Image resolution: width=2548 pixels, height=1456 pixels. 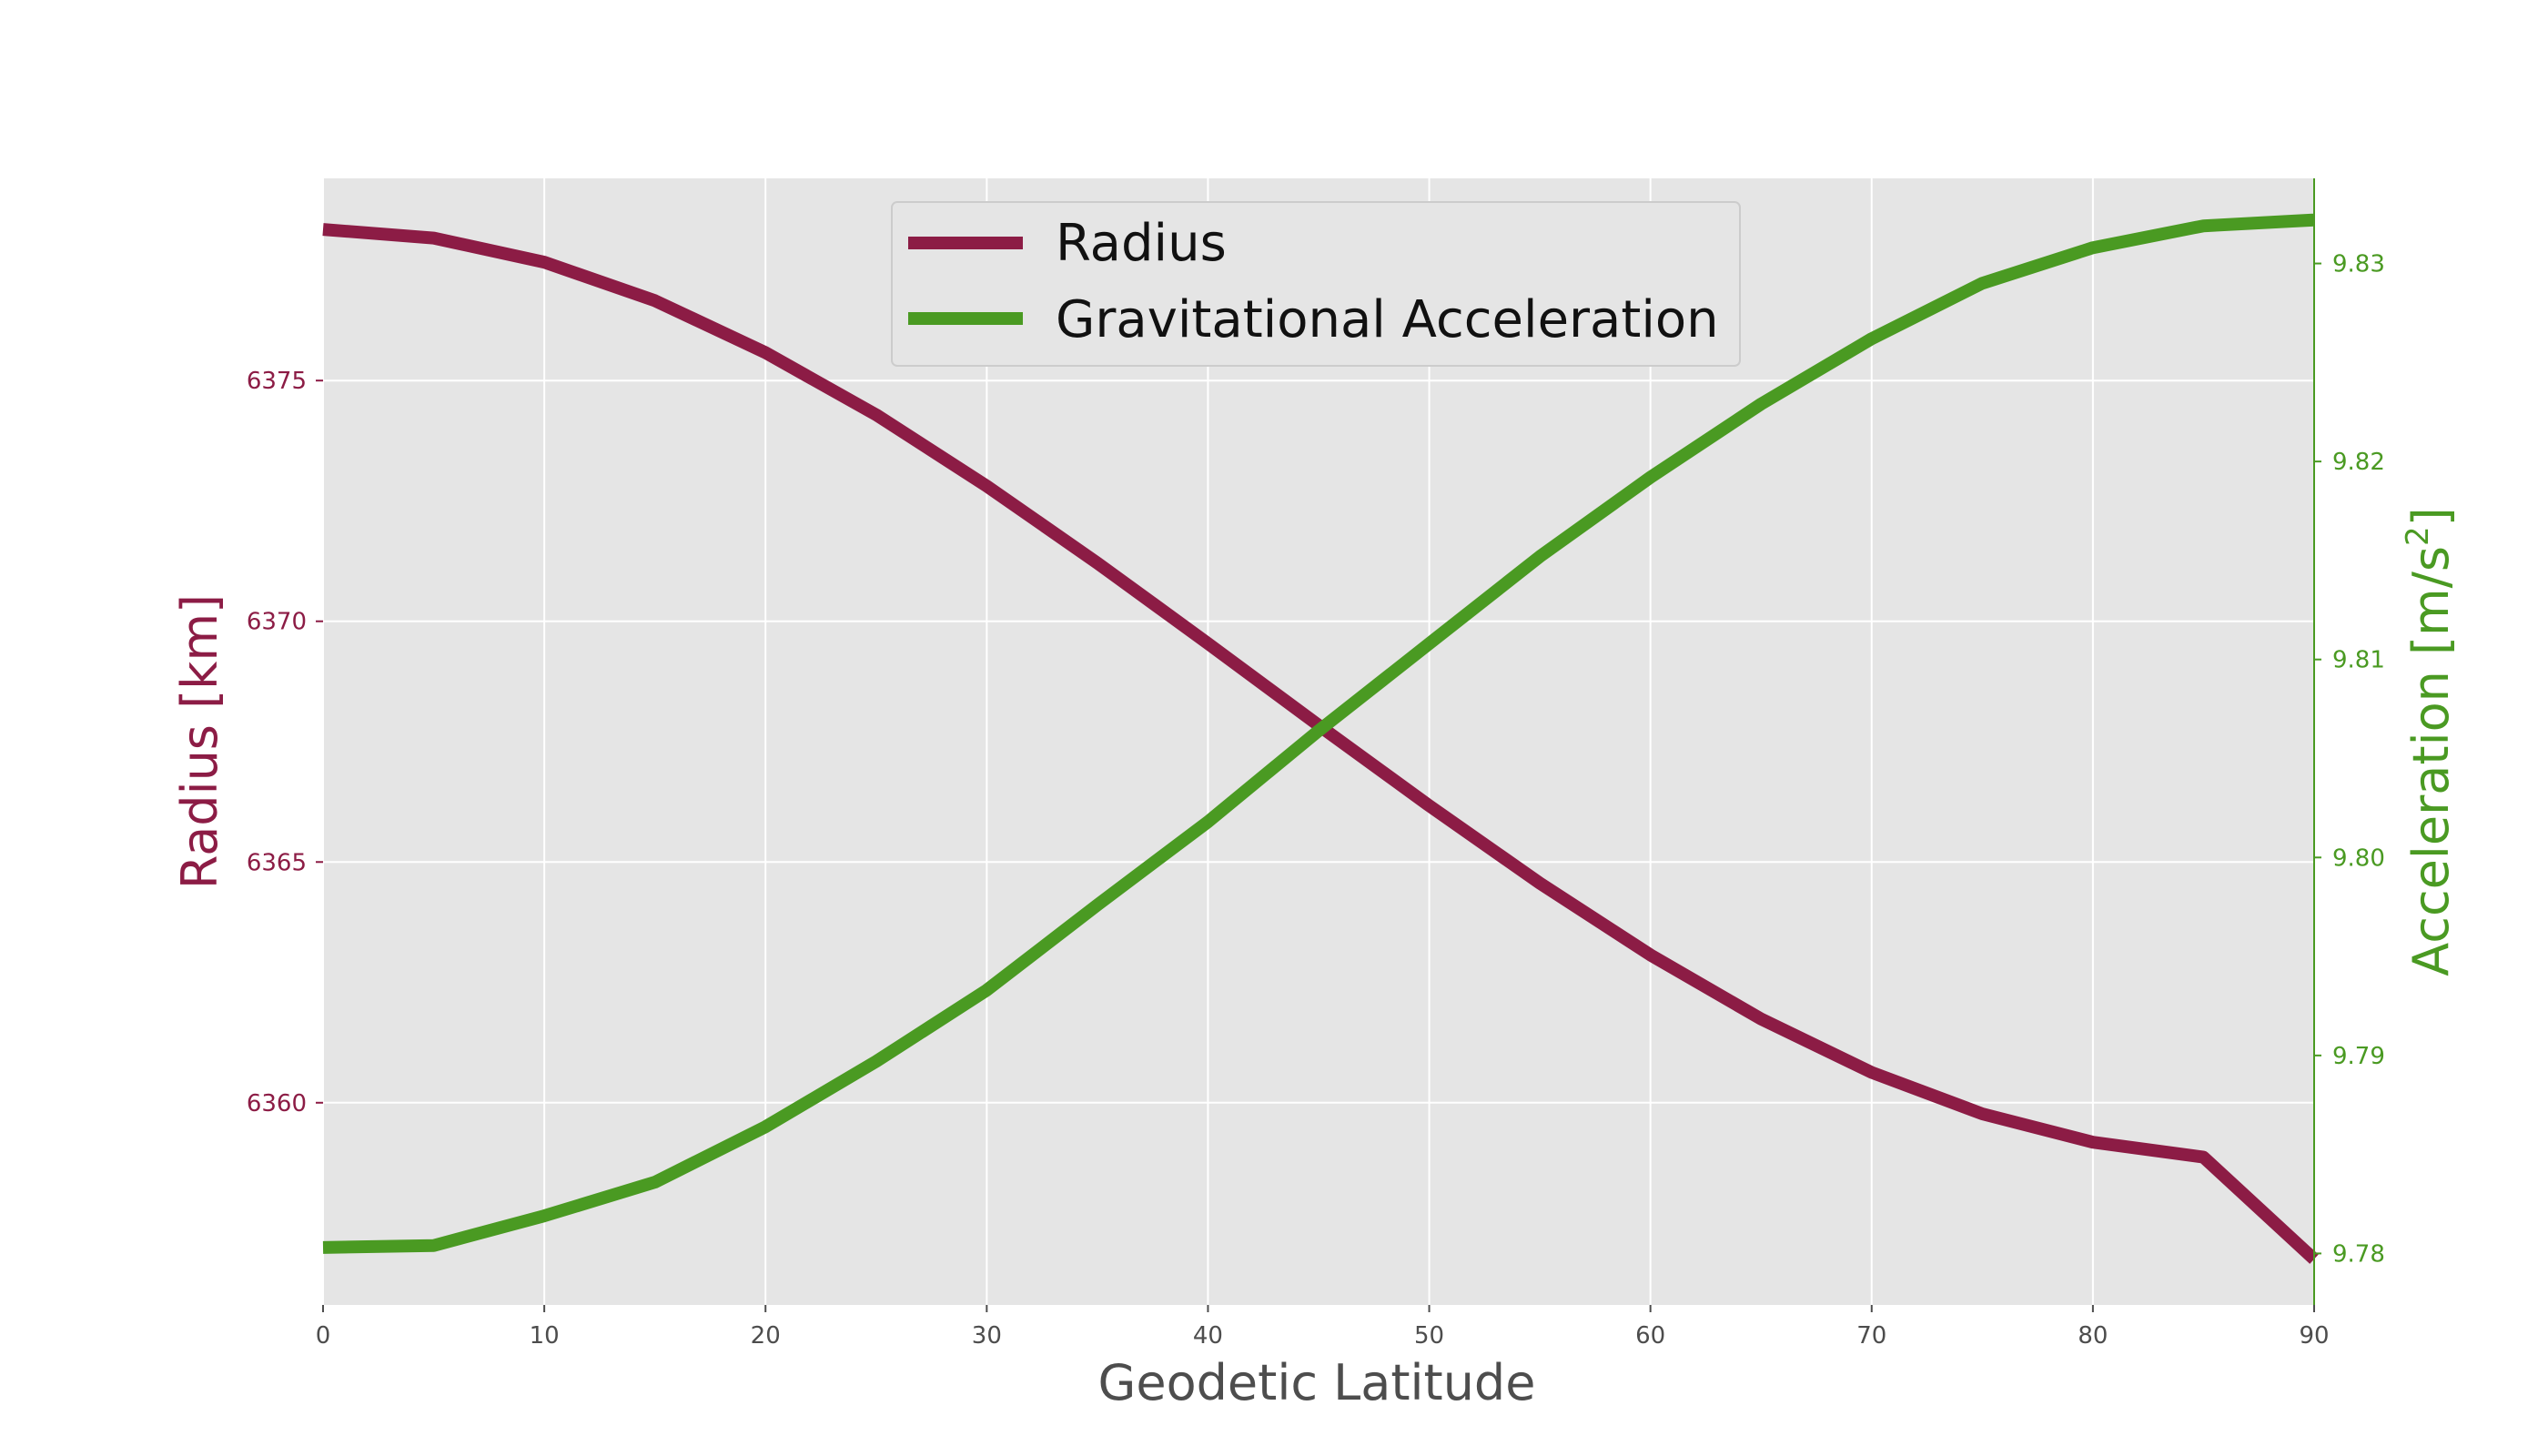 I want to click on legend-label-radius: Radius, so click(x=1142, y=243).